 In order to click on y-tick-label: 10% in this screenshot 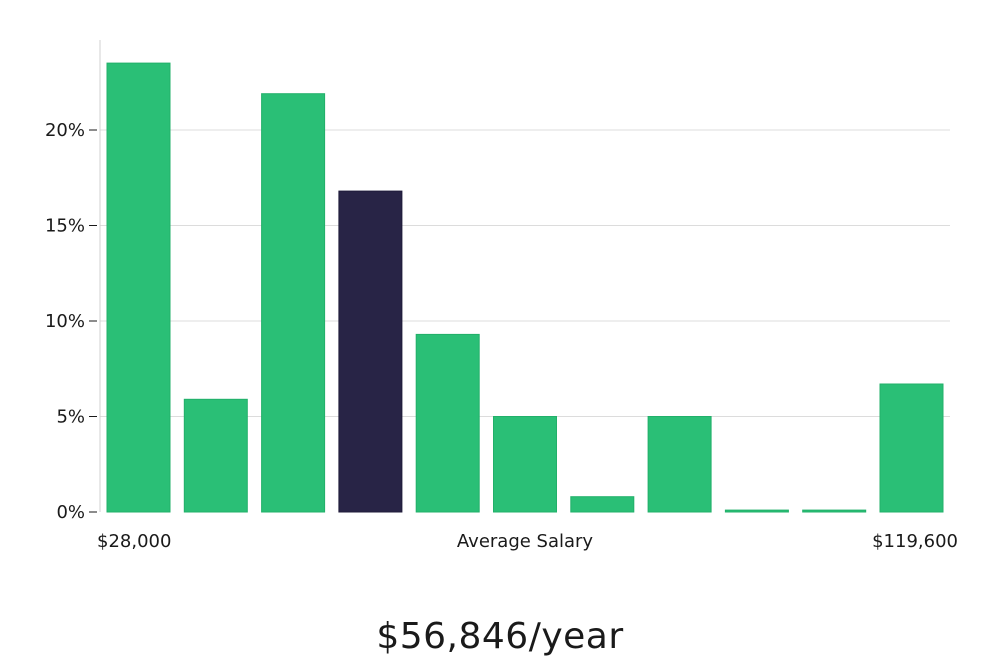, I will do `click(65, 321)`.